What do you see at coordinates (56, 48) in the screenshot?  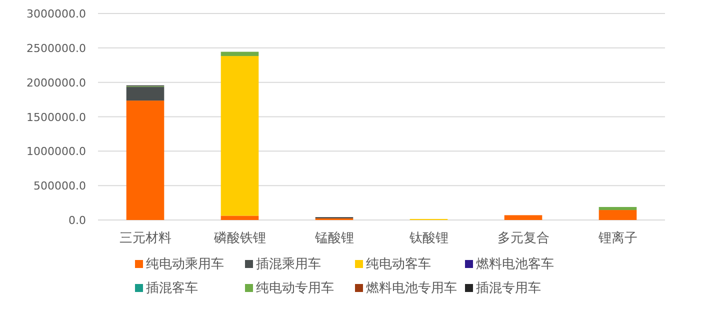 I see `y-tick-label: 2500000.0` at bounding box center [56, 48].